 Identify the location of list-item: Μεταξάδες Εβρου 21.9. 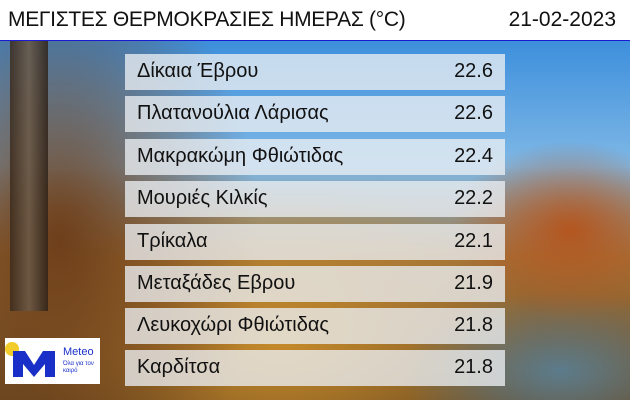
(315, 284).